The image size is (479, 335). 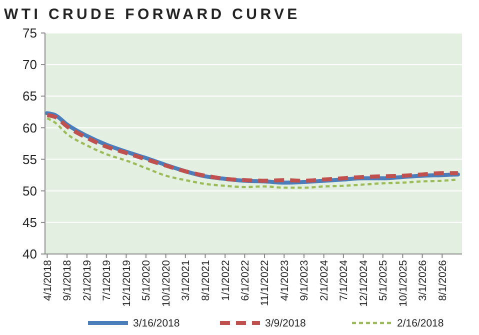 What do you see at coordinates (156, 324) in the screenshot?
I see `legend-label: 3/16/2018` at bounding box center [156, 324].